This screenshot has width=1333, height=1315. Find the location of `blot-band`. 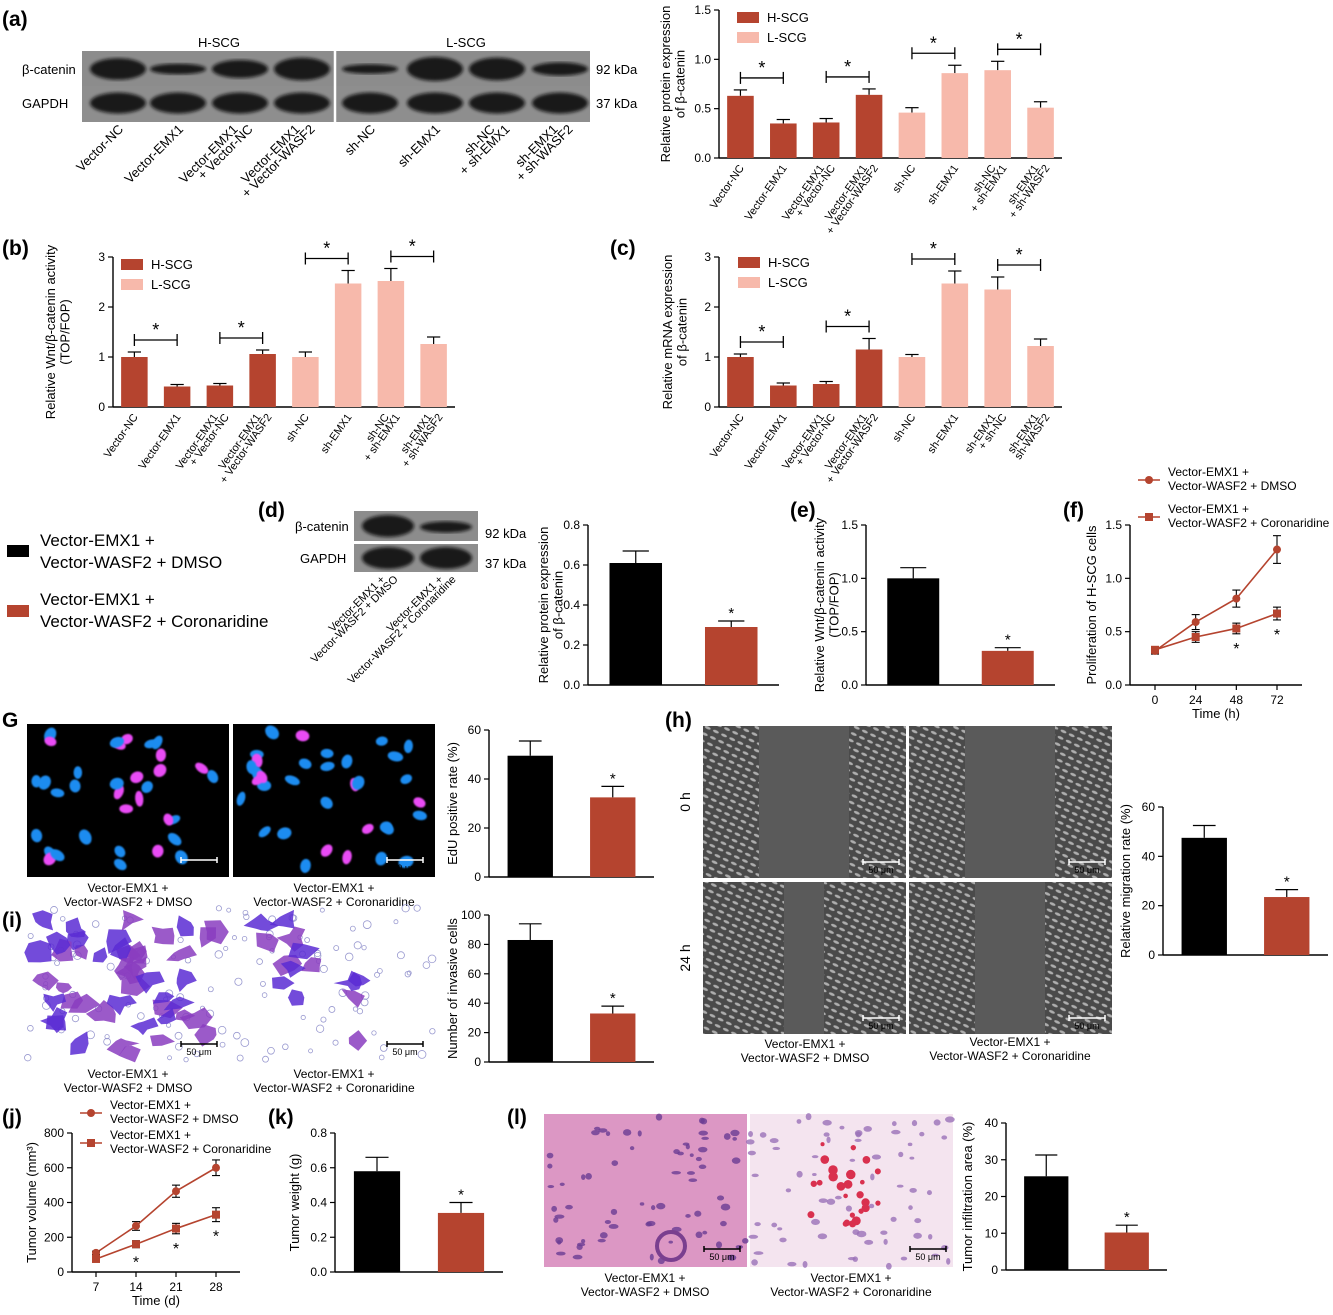

blot-band is located at coordinates (497, 103).